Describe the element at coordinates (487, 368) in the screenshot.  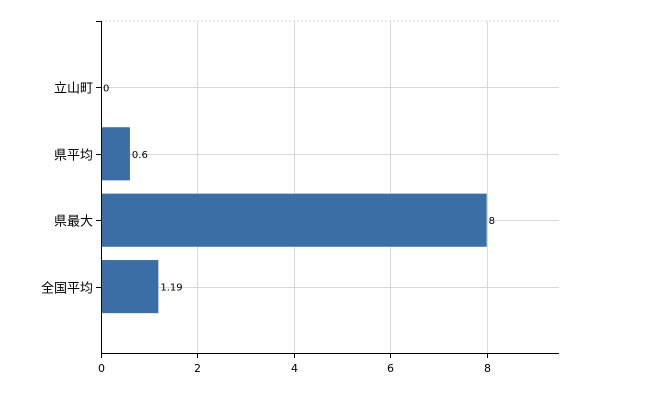
I see `x-tick-label-4: 8` at that location.